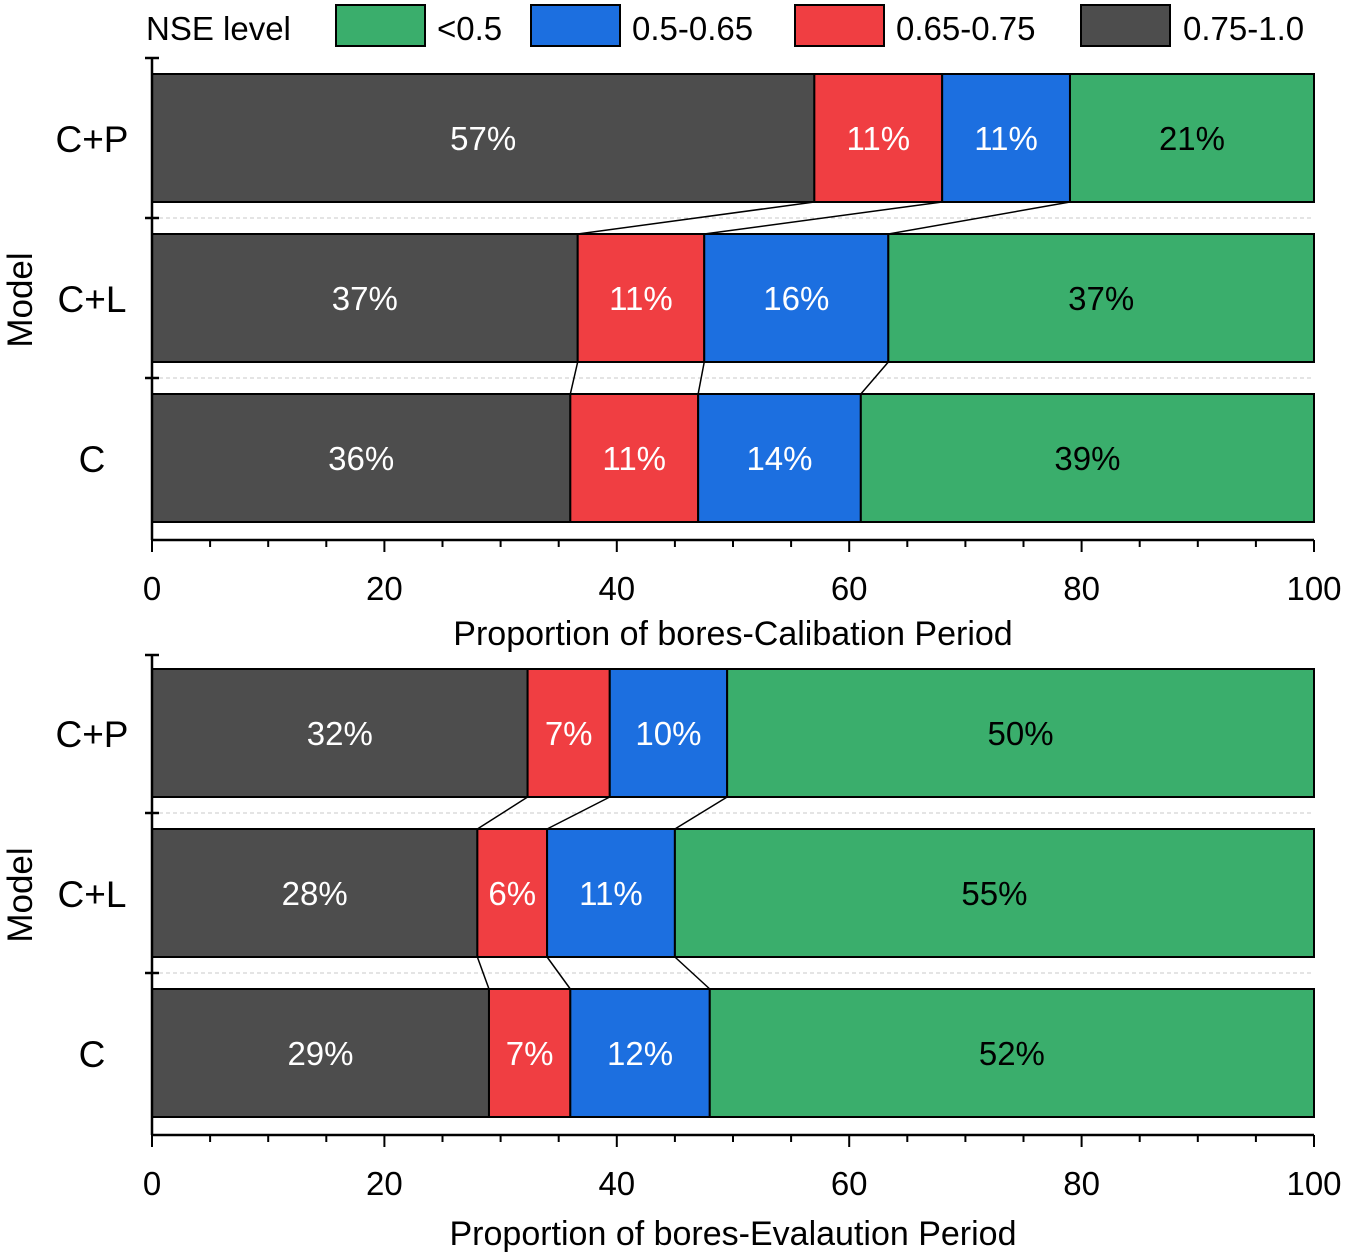 Image resolution: width=1350 pixels, height=1259 pixels. I want to click on evaluation-data-label: 50%, so click(1021, 733).